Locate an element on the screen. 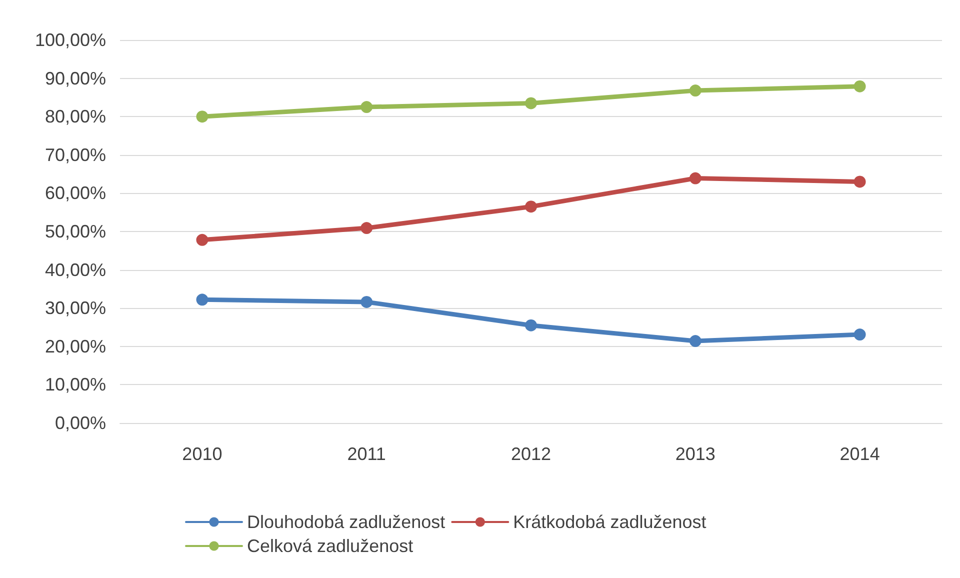 Image resolution: width=960 pixels, height=578 pixels. y-tick-label: 0,00% is located at coordinates (80, 423).